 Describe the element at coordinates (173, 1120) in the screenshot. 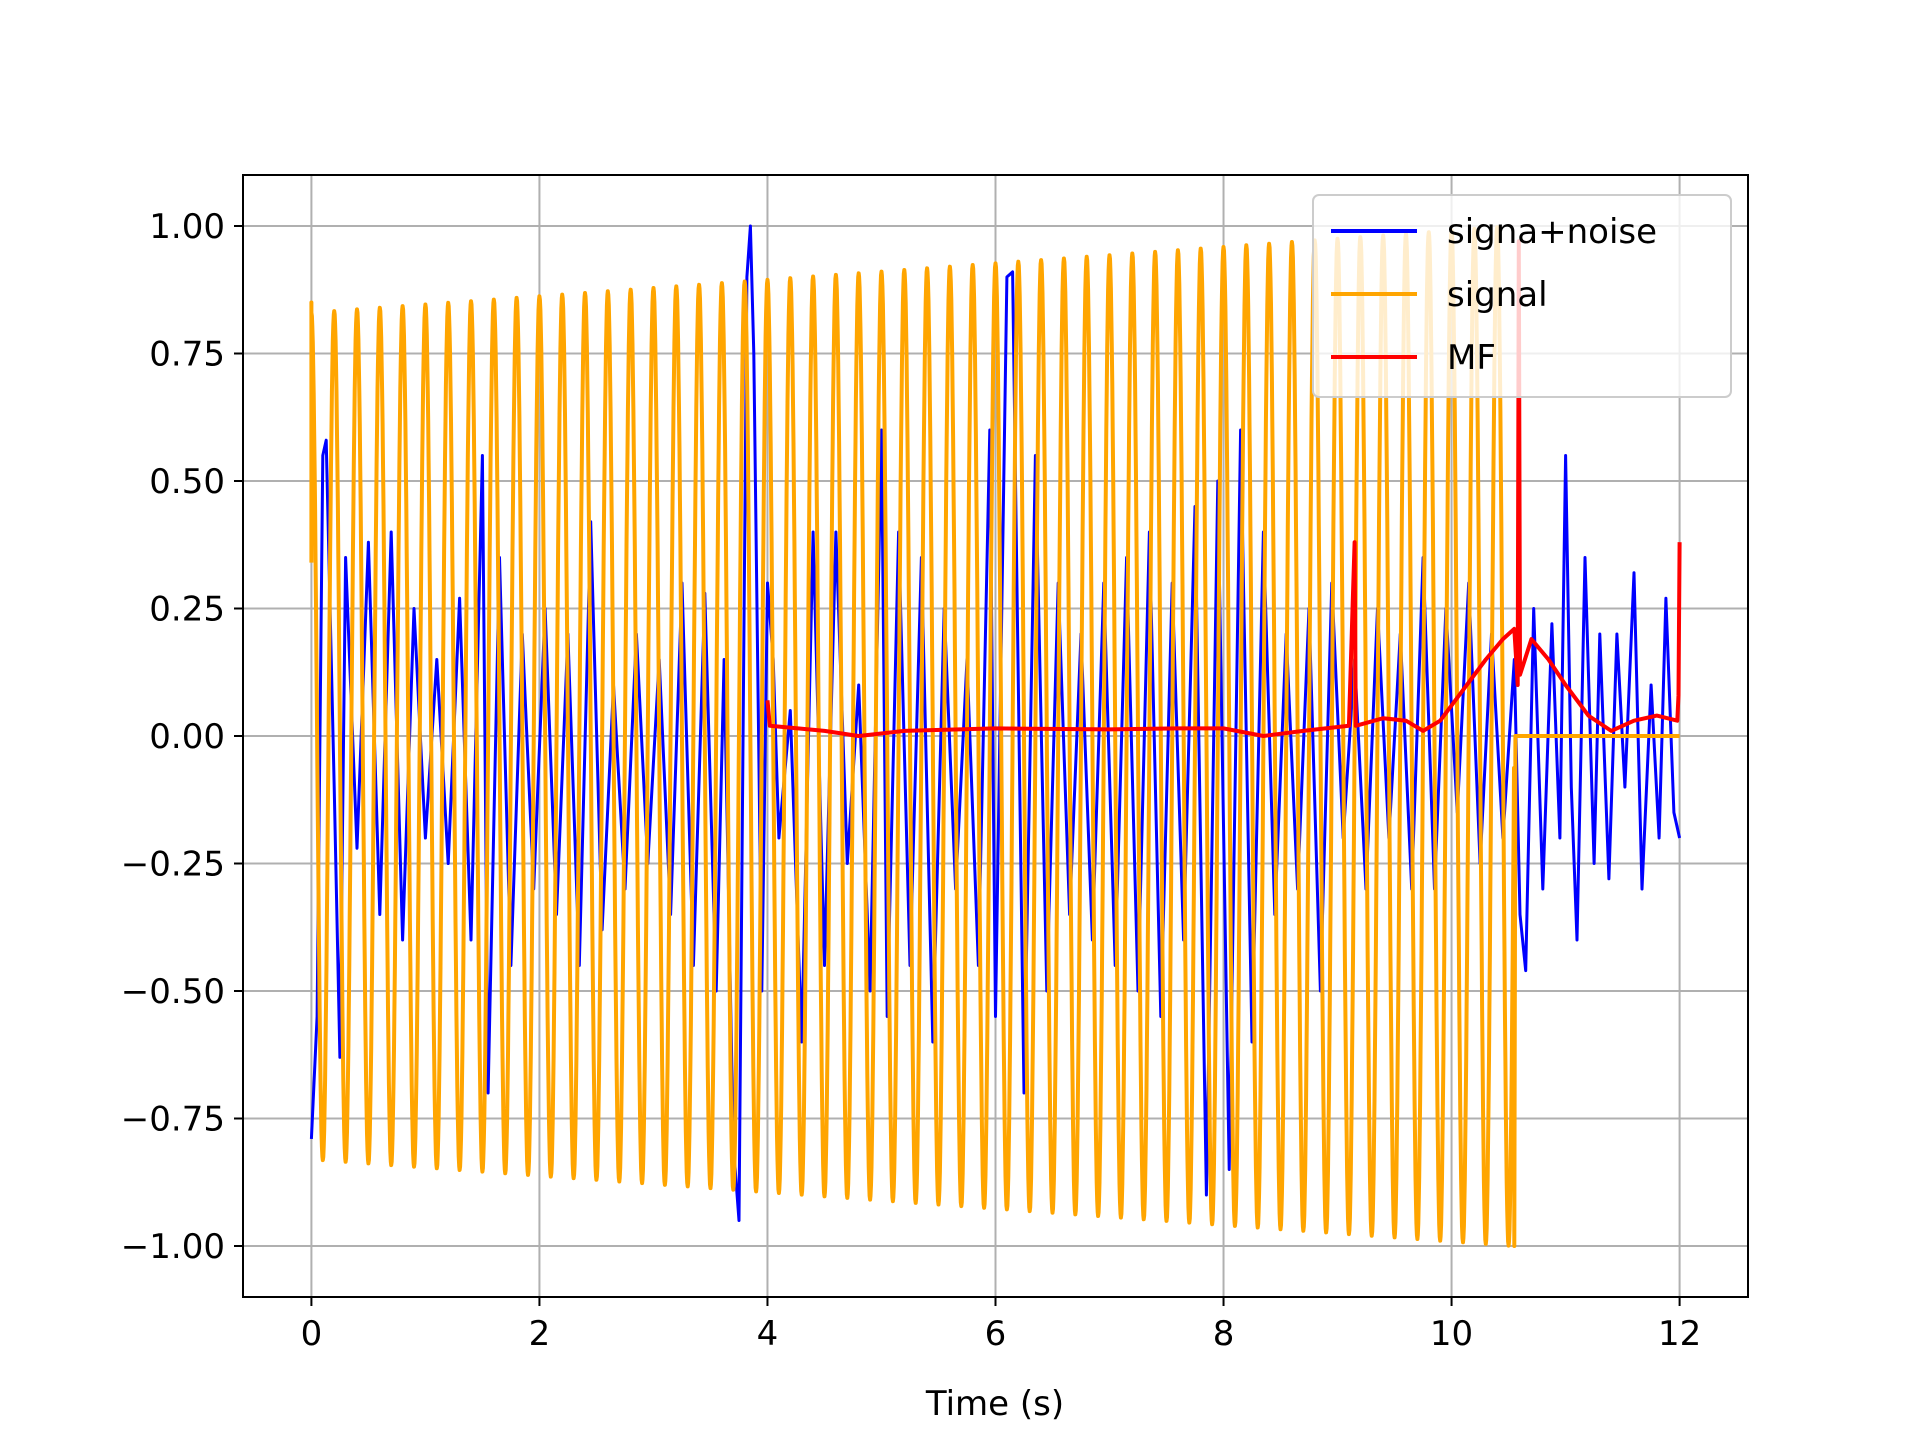

I see `y-tick-label: −0.75` at that location.